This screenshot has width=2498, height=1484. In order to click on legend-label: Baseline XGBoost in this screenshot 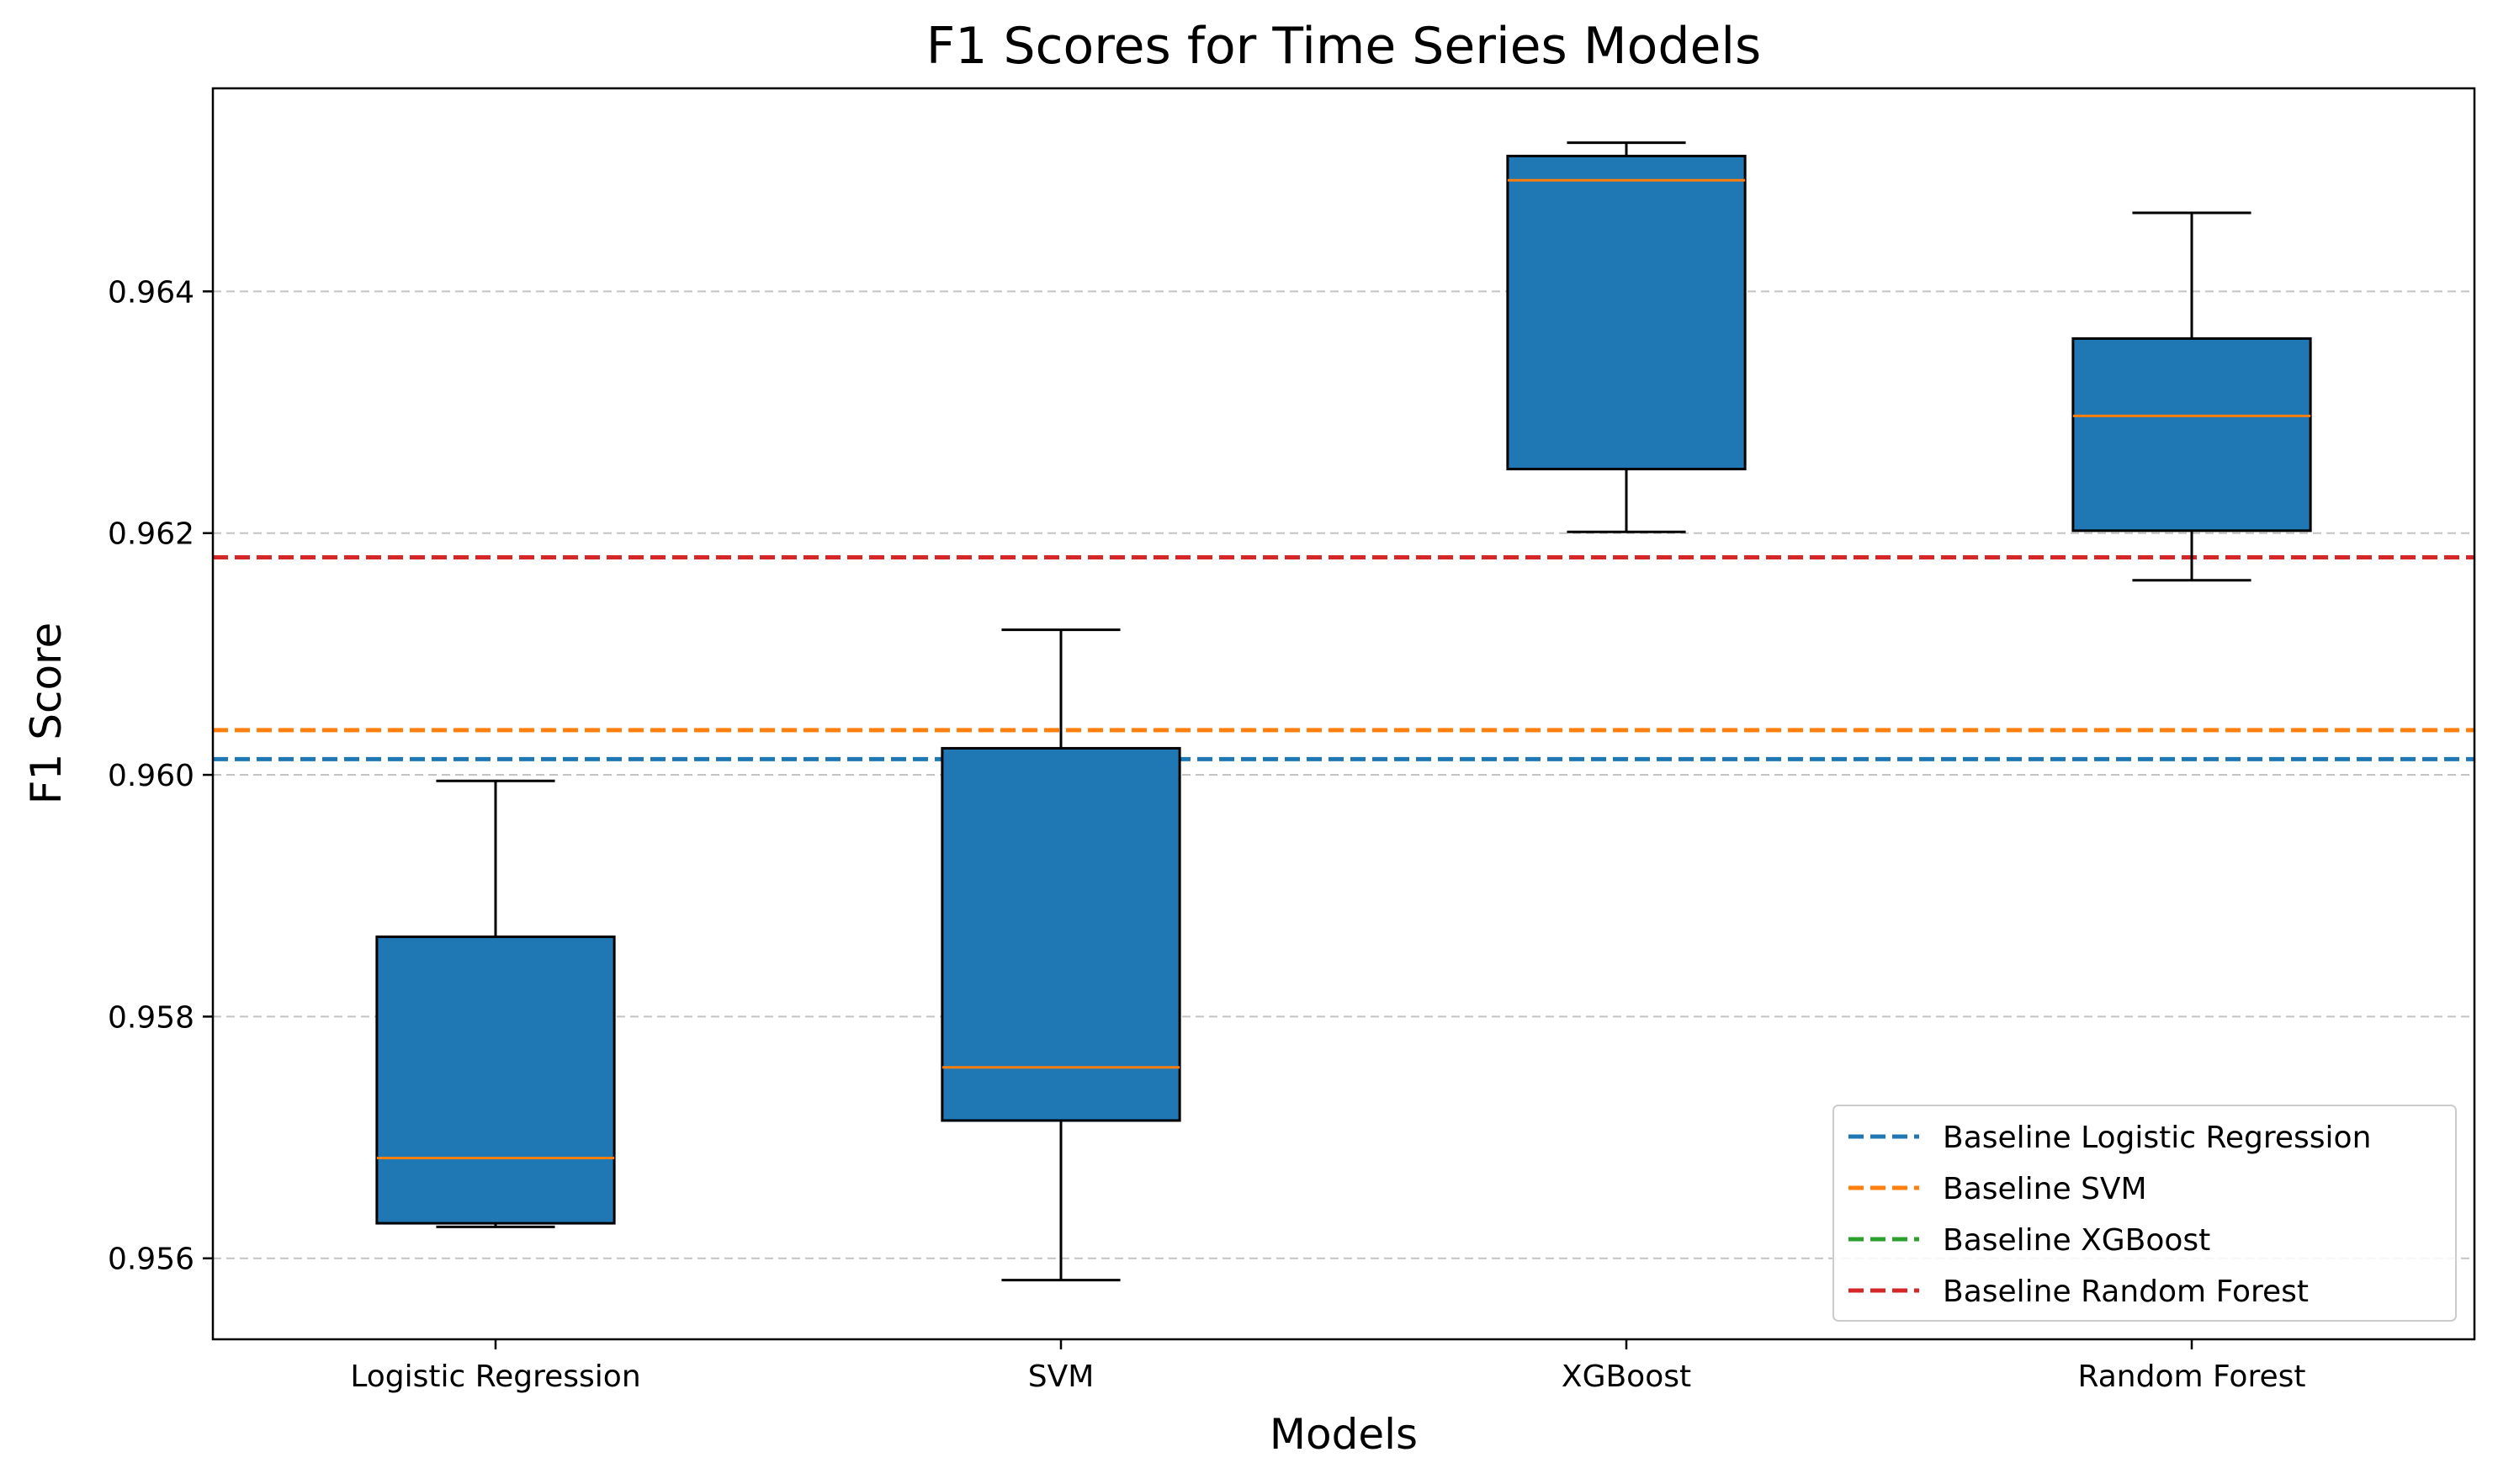, I will do `click(2077, 1240)`.